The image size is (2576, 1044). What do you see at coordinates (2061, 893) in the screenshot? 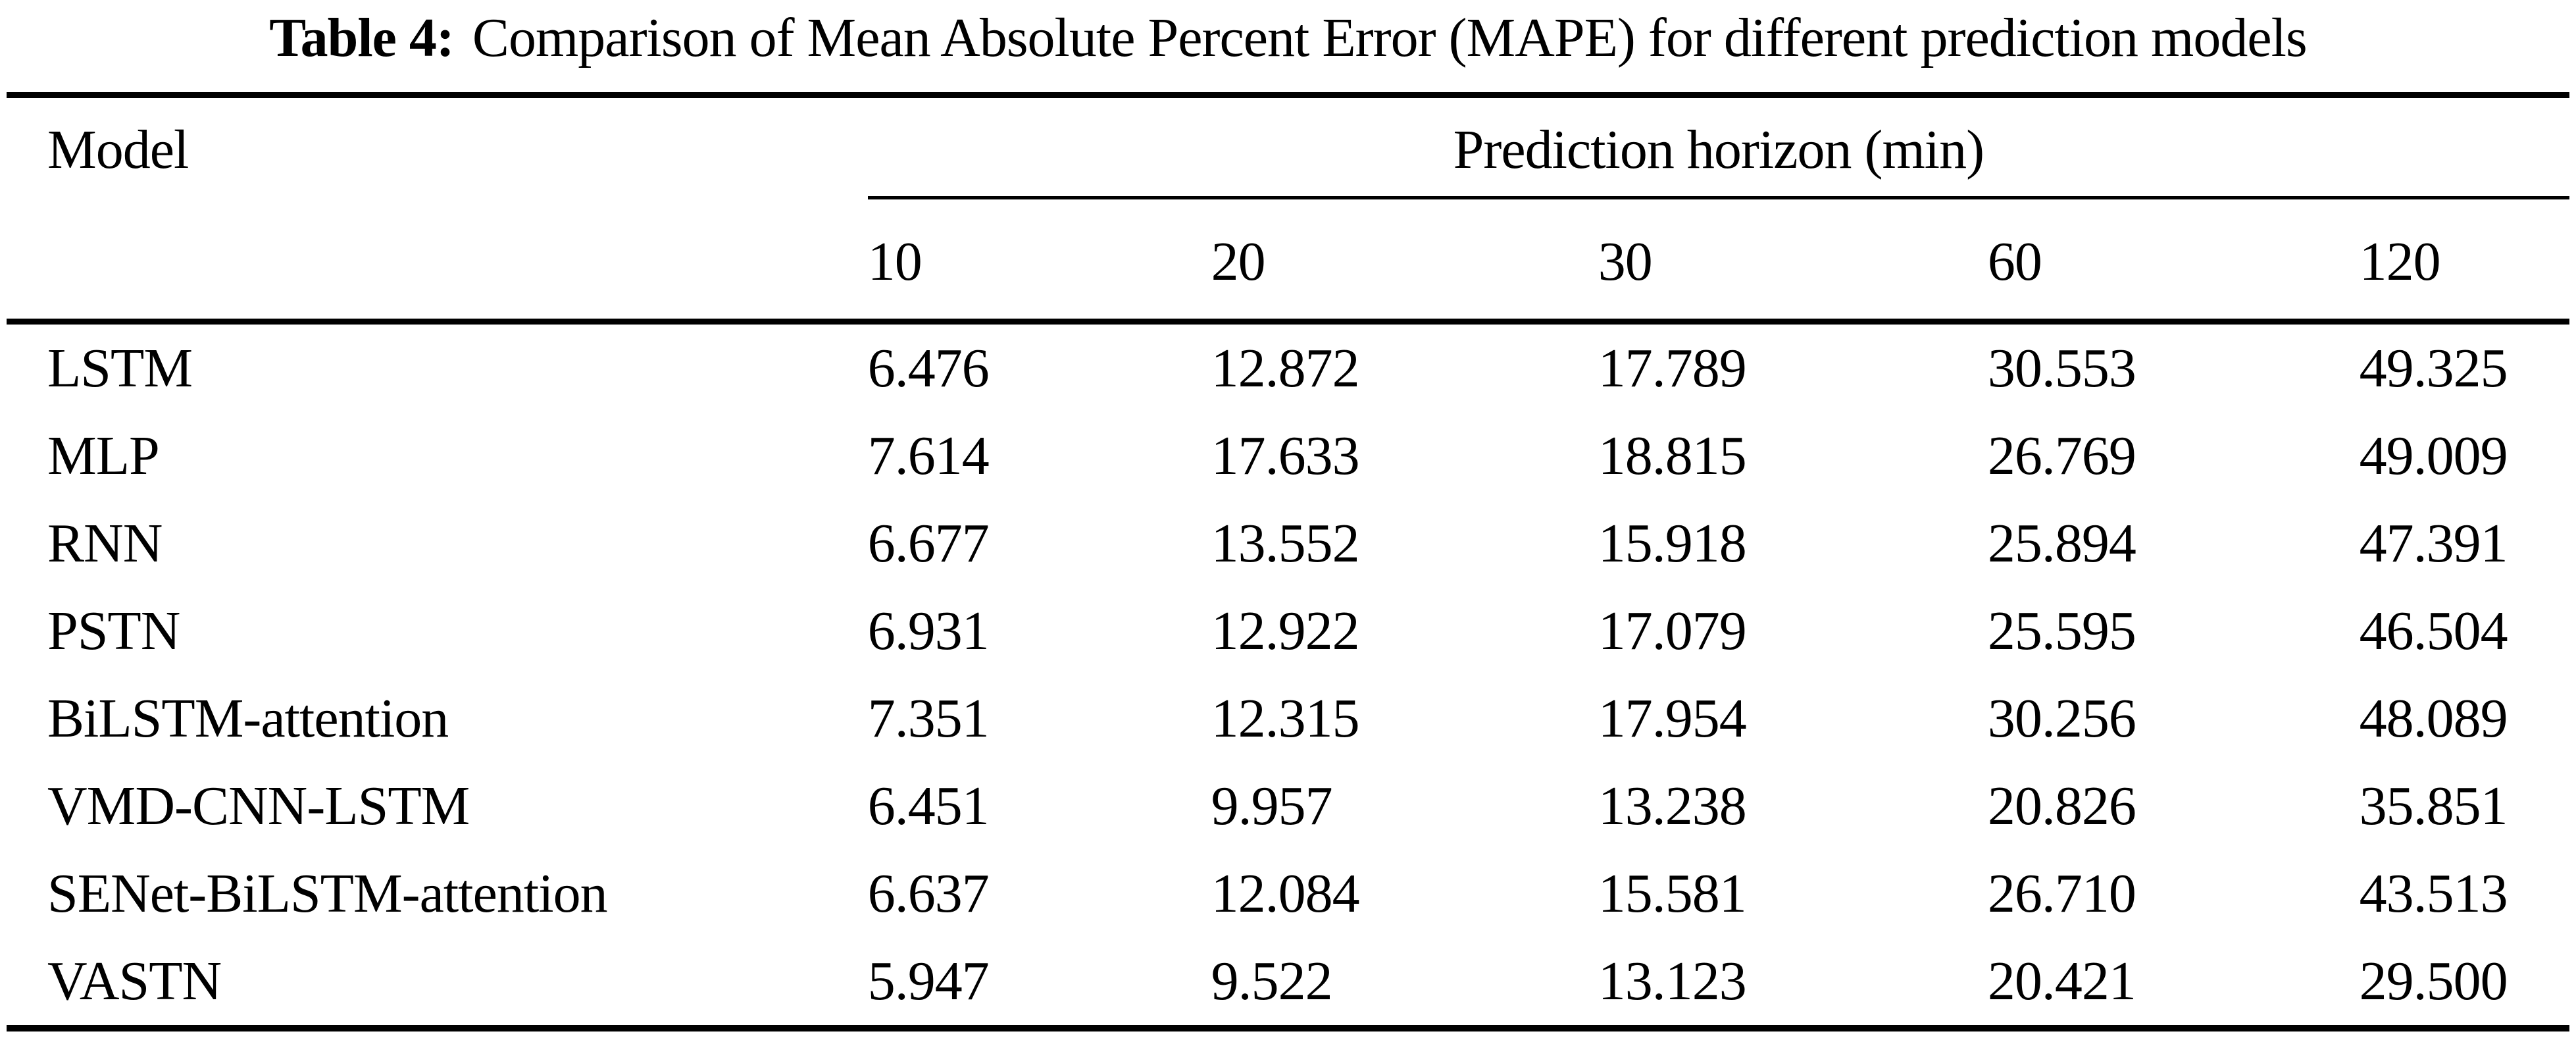
I see `cell-value: 26.710` at bounding box center [2061, 893].